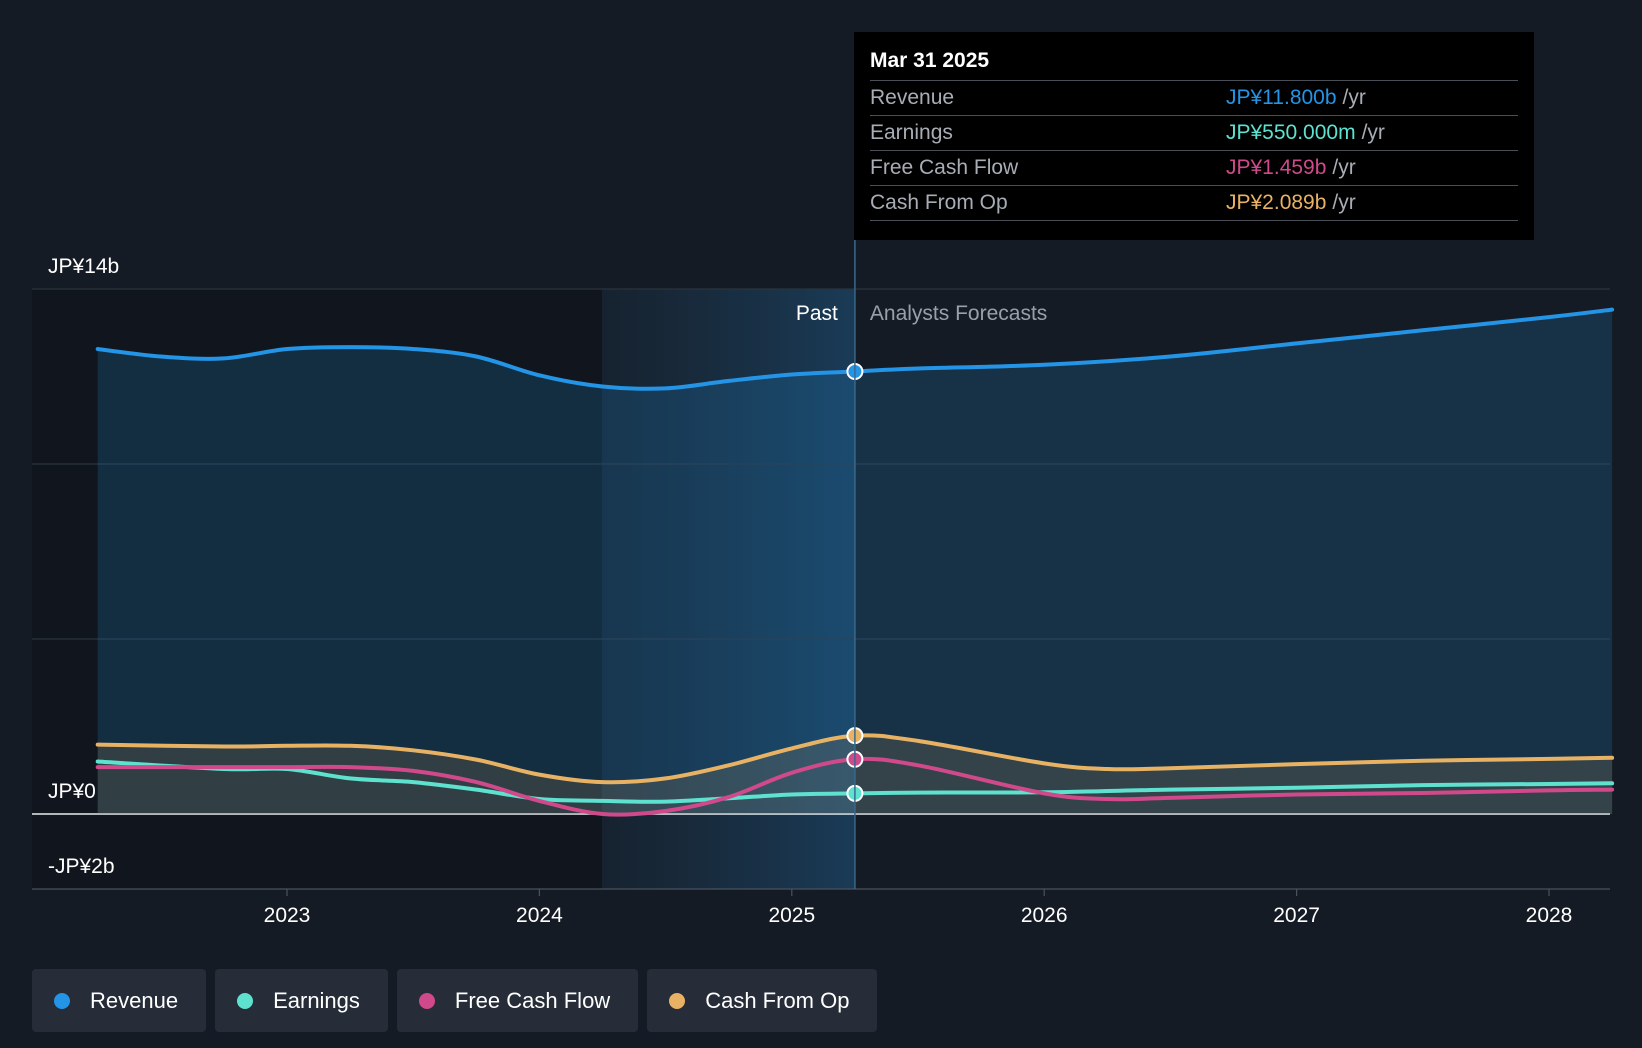  What do you see at coordinates (777, 1000) in the screenshot?
I see `legend-label: Cash From Op` at bounding box center [777, 1000].